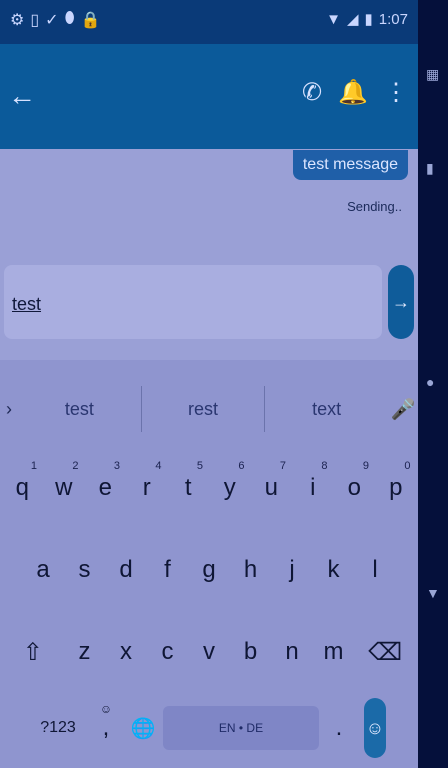  I want to click on key-s: s, so click(84, 569).